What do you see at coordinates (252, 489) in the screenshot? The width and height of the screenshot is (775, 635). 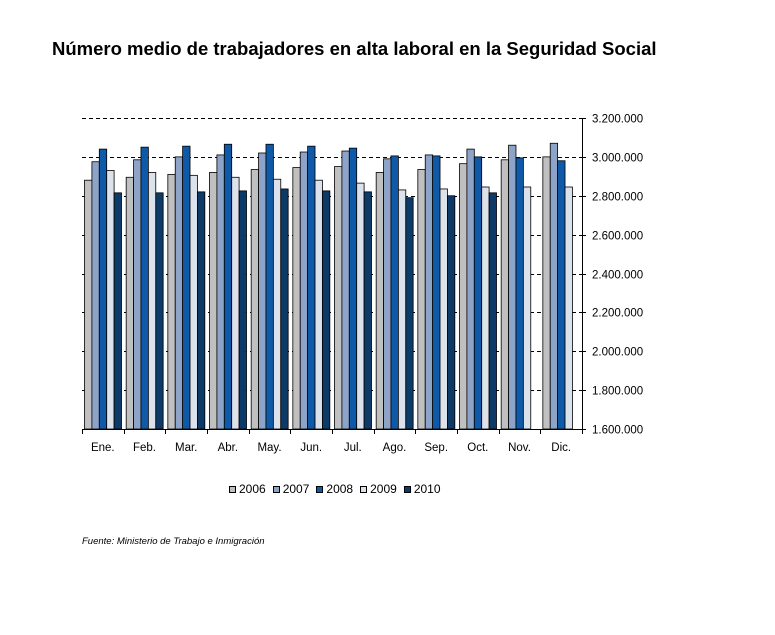 I see `legend-label: 2006` at bounding box center [252, 489].